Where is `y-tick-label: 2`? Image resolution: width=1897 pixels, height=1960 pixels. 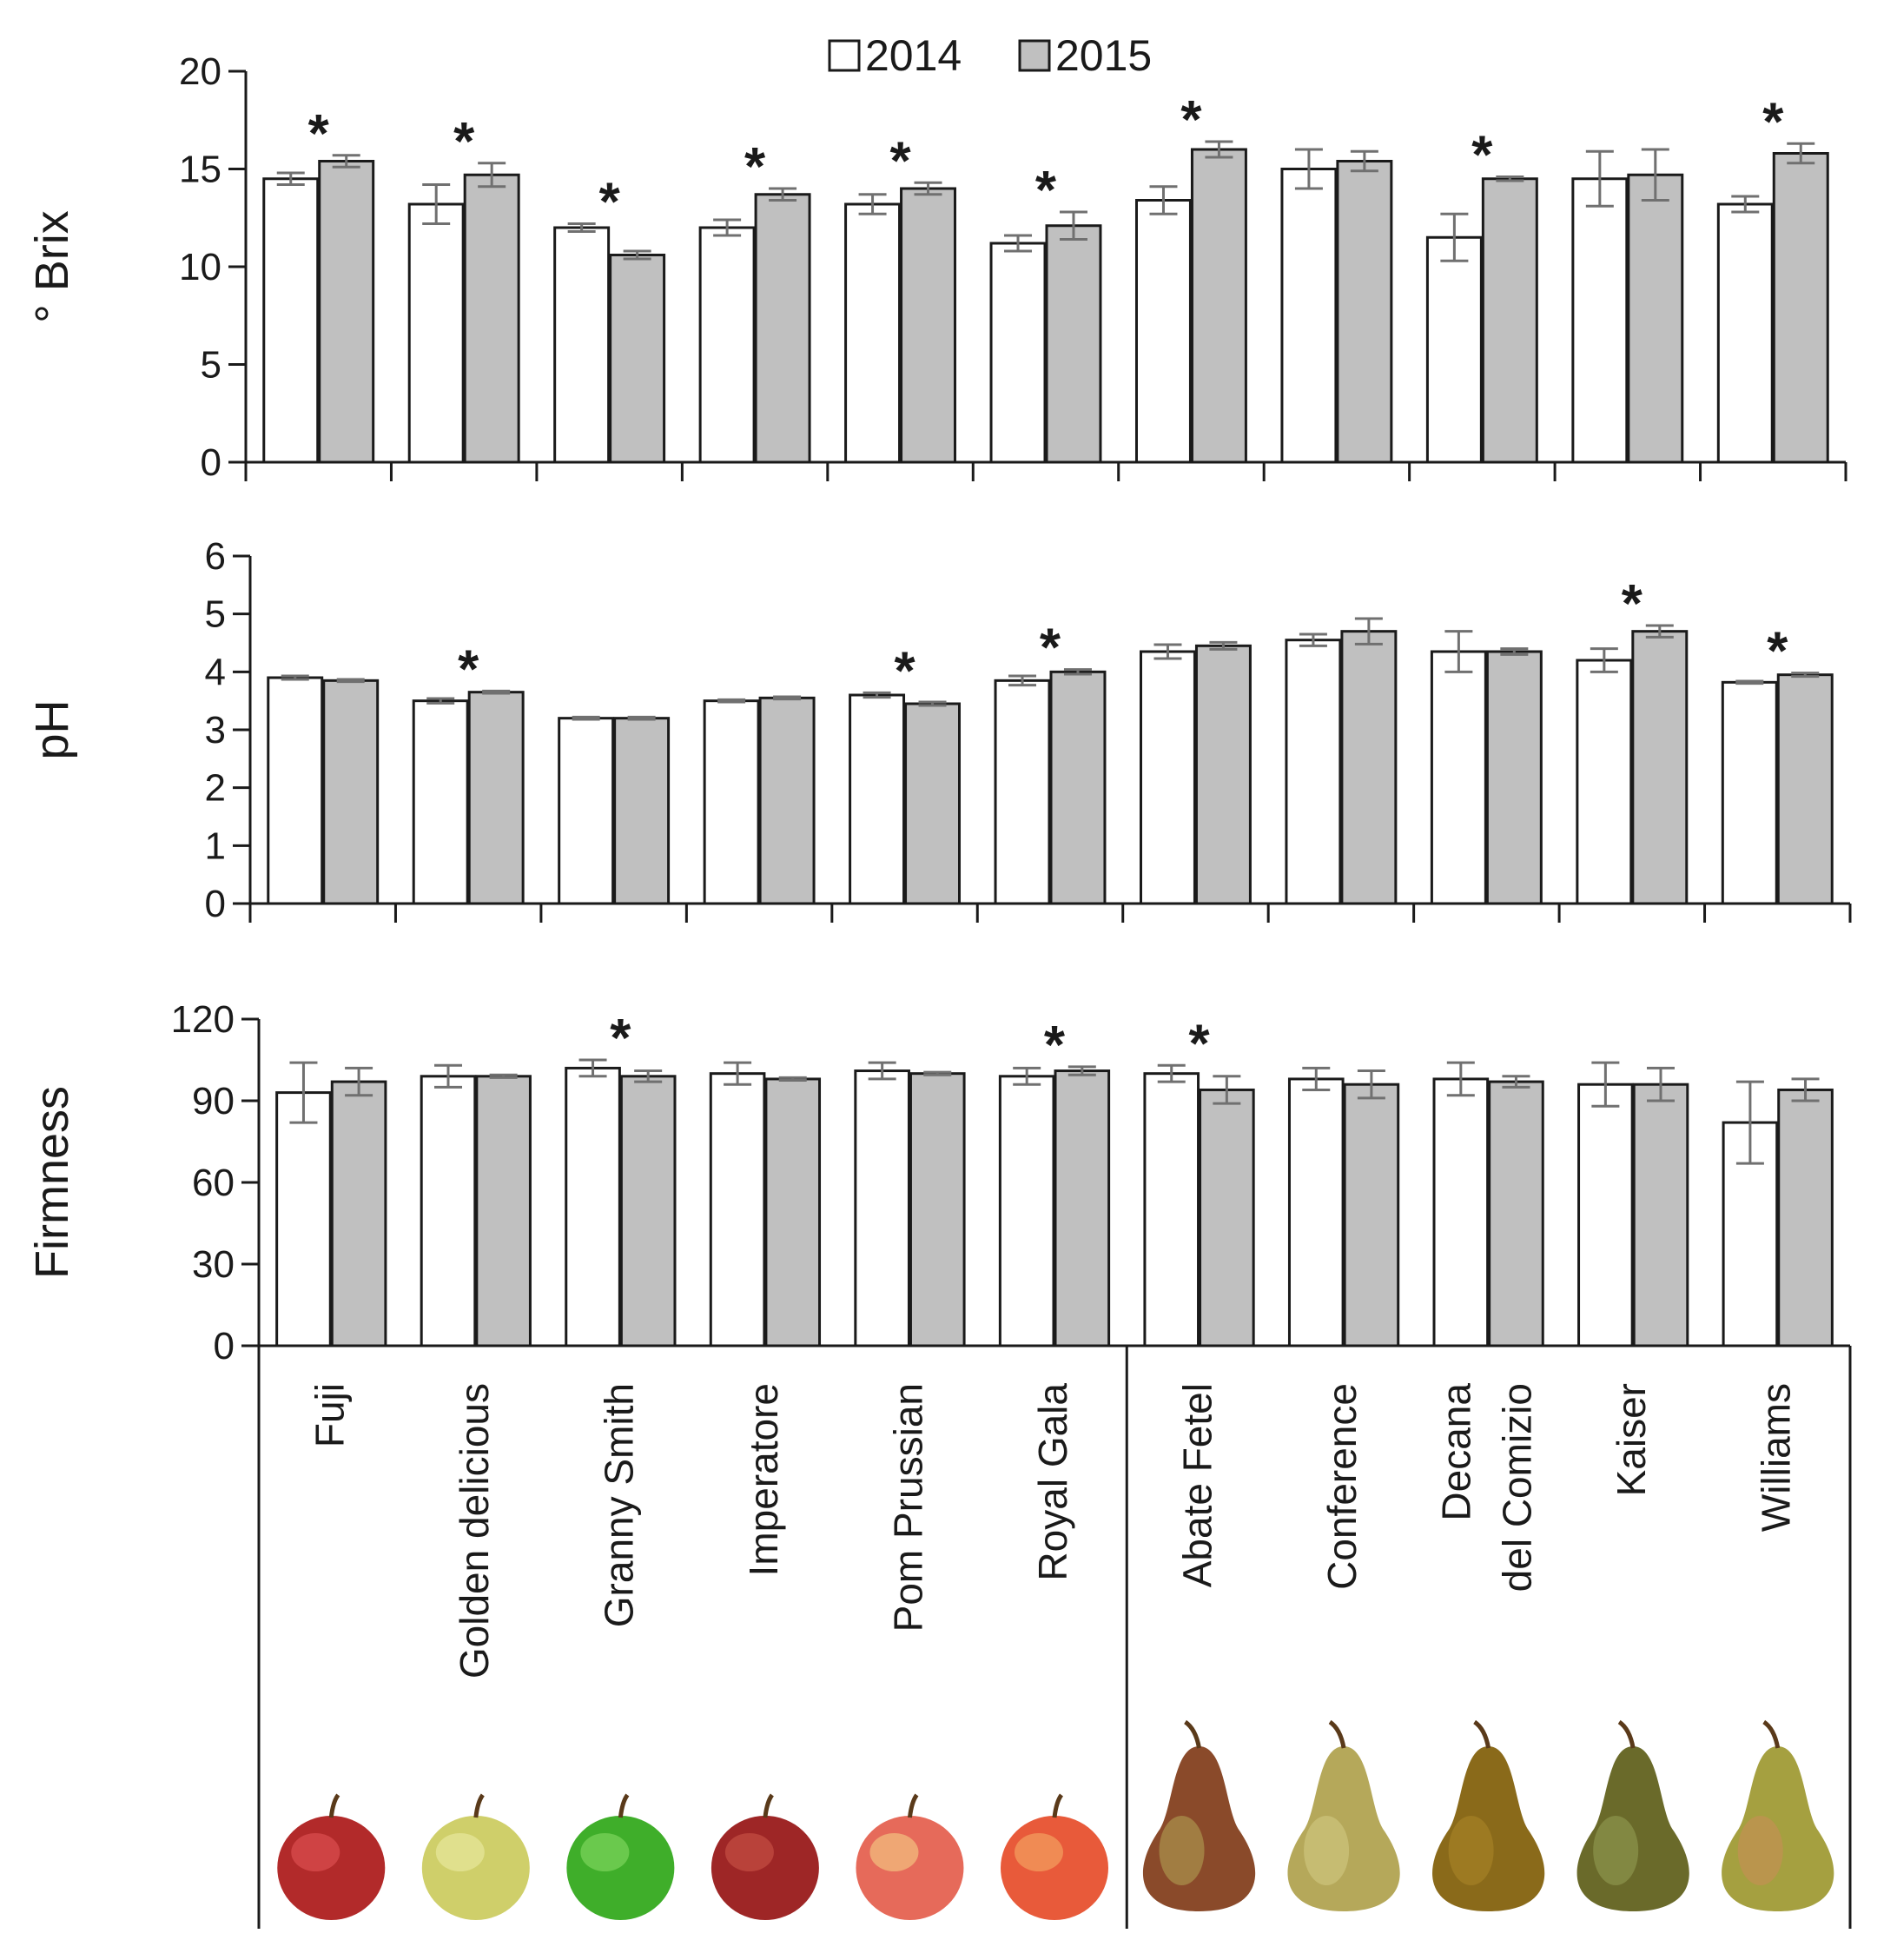
y-tick-label: 2 is located at coordinates (215, 788).